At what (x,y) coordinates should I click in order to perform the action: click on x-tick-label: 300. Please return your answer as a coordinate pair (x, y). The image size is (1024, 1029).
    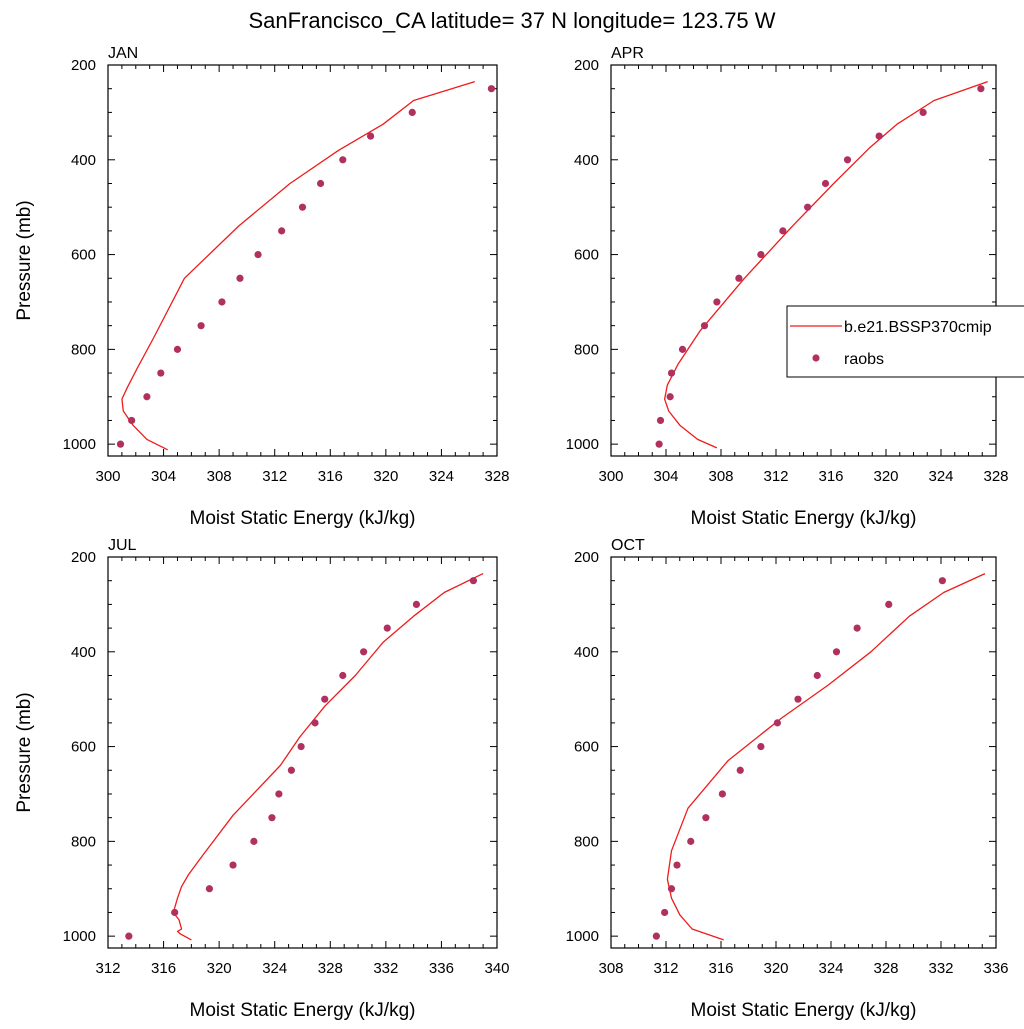
    Looking at the image, I should click on (107, 476).